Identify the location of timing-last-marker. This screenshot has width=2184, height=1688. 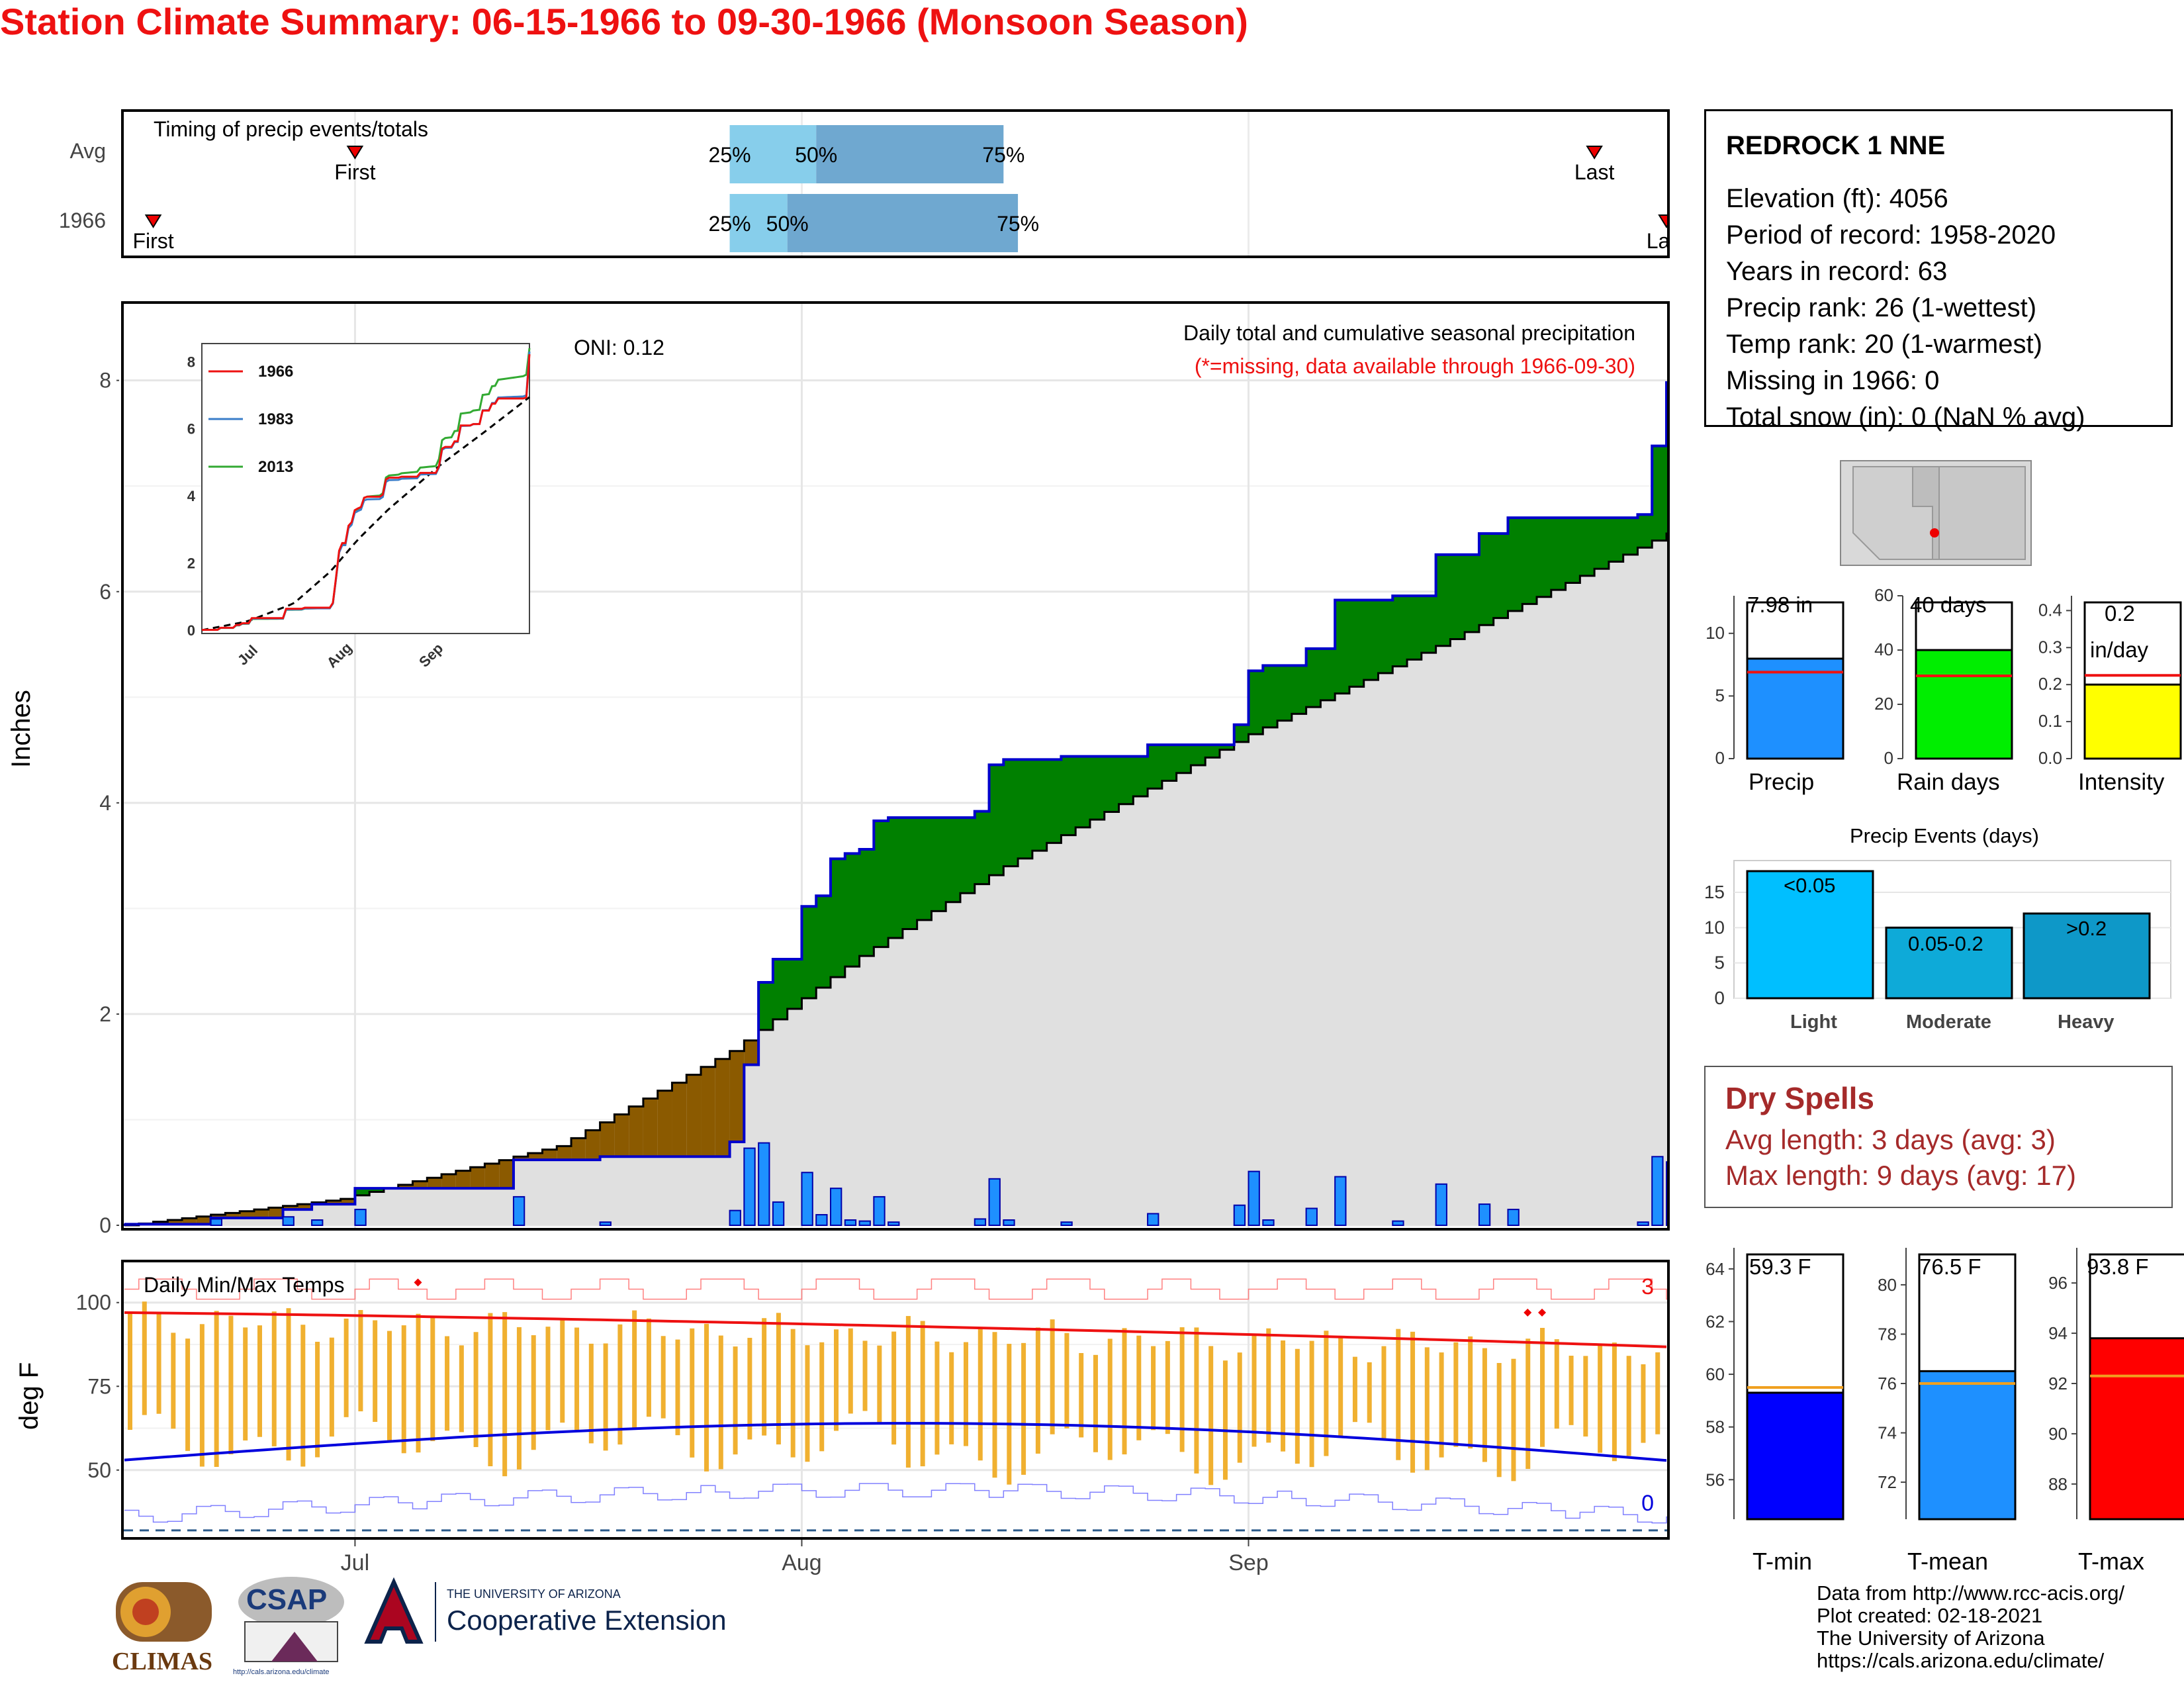
(1662, 221).